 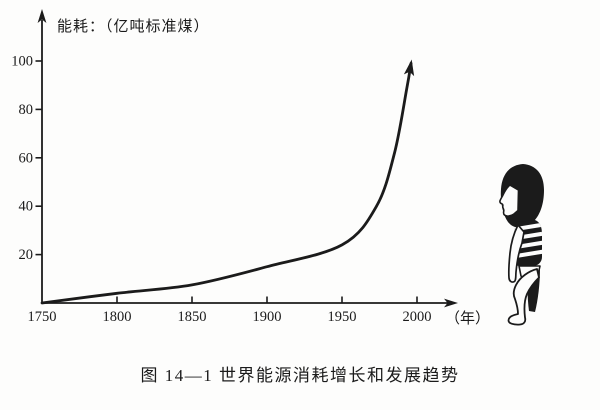 I want to click on arm-shape, so click(x=516, y=253).